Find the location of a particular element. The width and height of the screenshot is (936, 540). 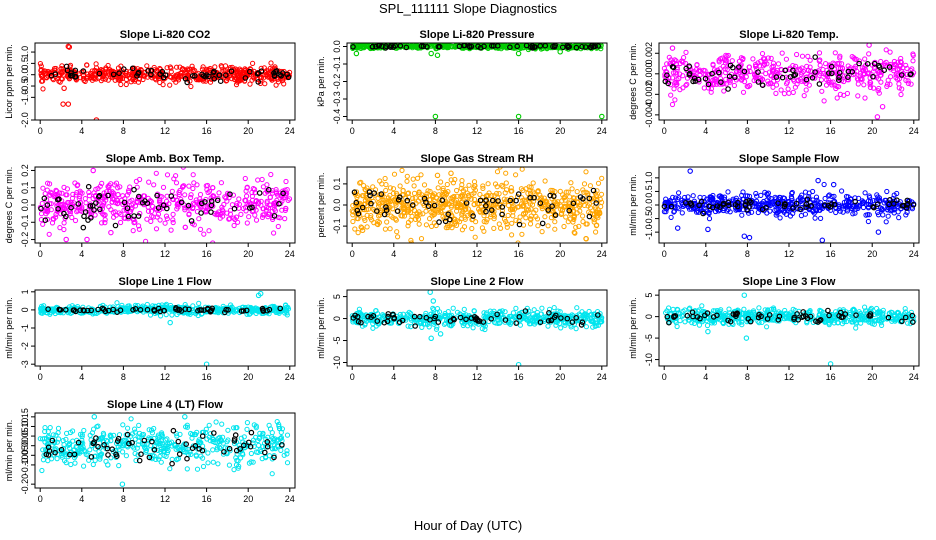

data-points is located at coordinates (165, 205).